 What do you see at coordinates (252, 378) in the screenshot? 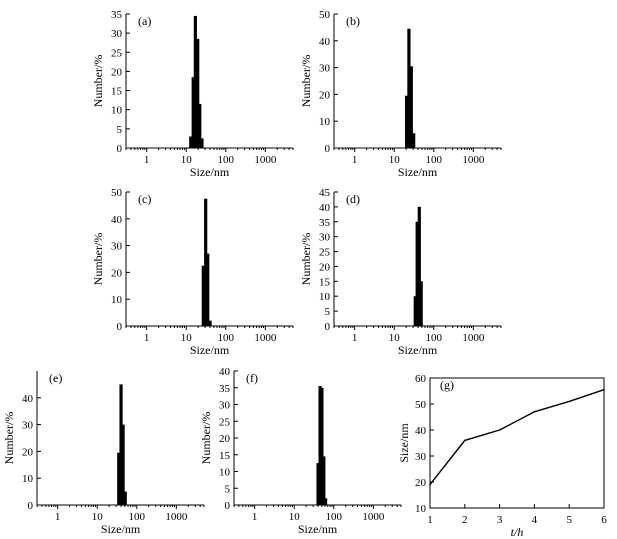
I see `panel-label: (f)` at bounding box center [252, 378].